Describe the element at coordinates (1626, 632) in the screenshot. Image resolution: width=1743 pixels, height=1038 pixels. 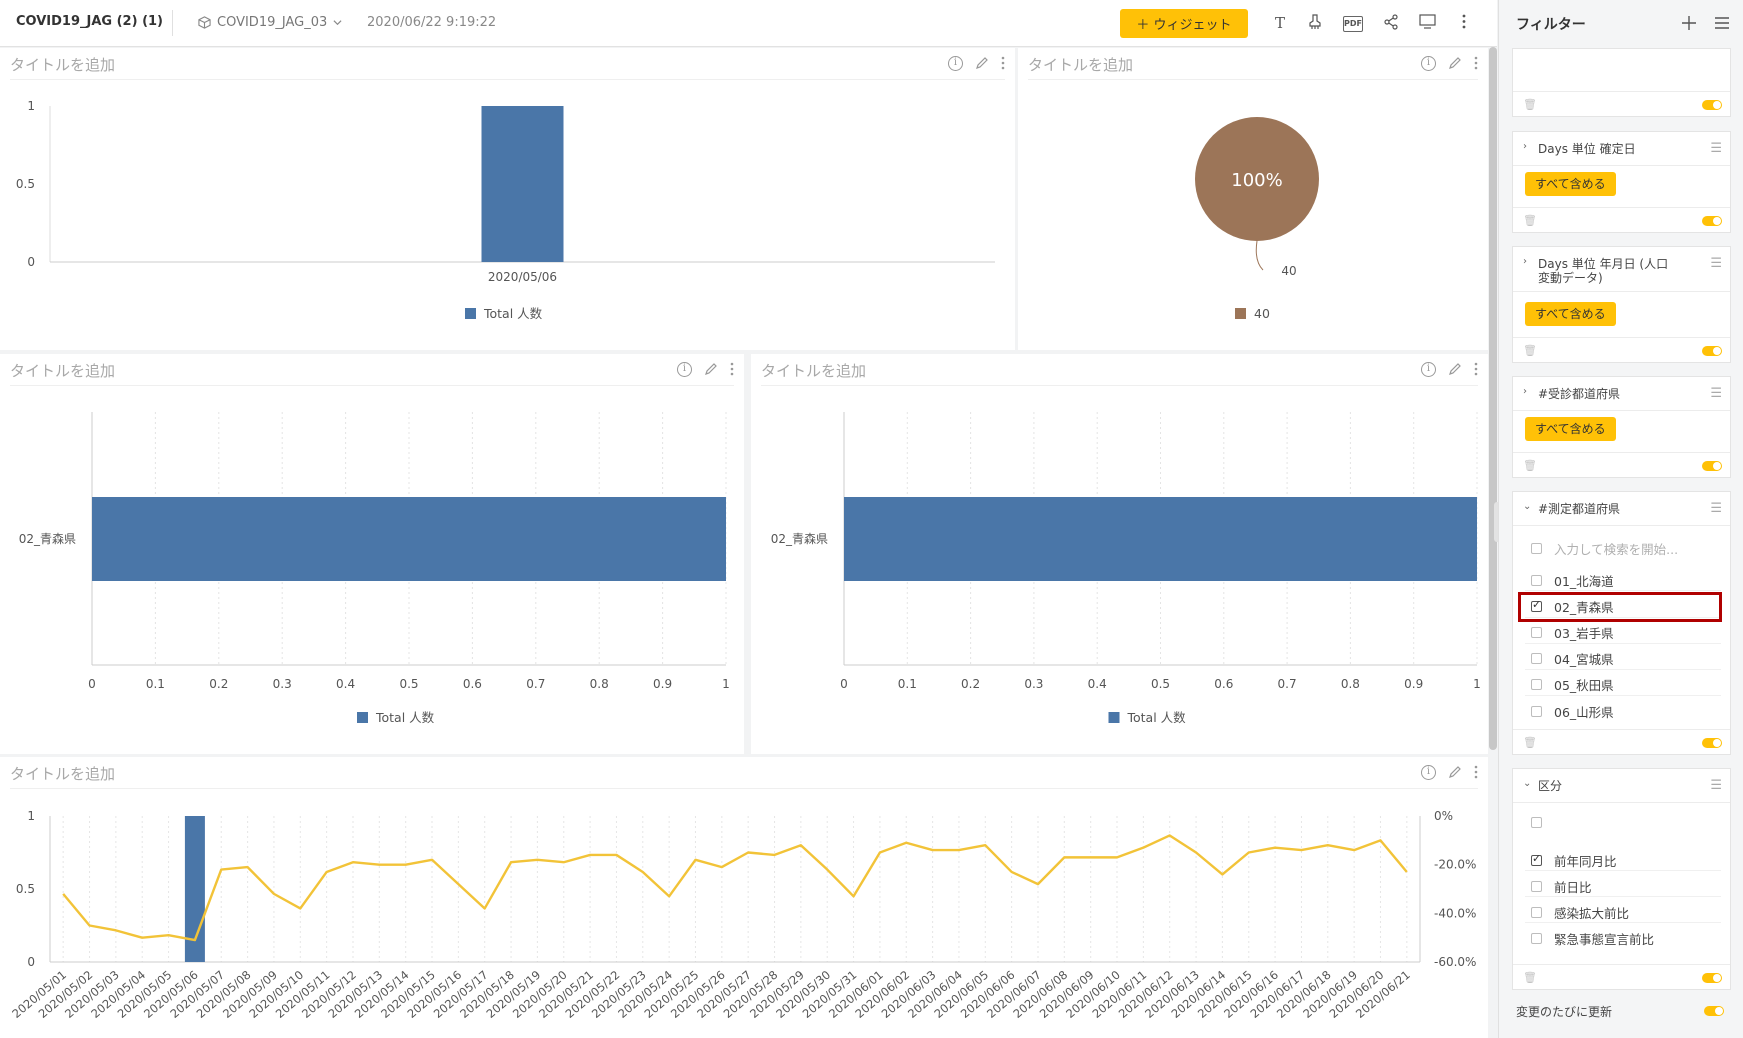
I see `filter-option: 03_岩手県` at that location.